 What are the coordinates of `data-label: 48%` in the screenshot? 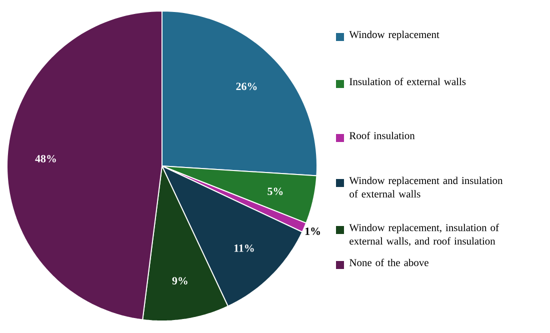 It's located at (45, 158).